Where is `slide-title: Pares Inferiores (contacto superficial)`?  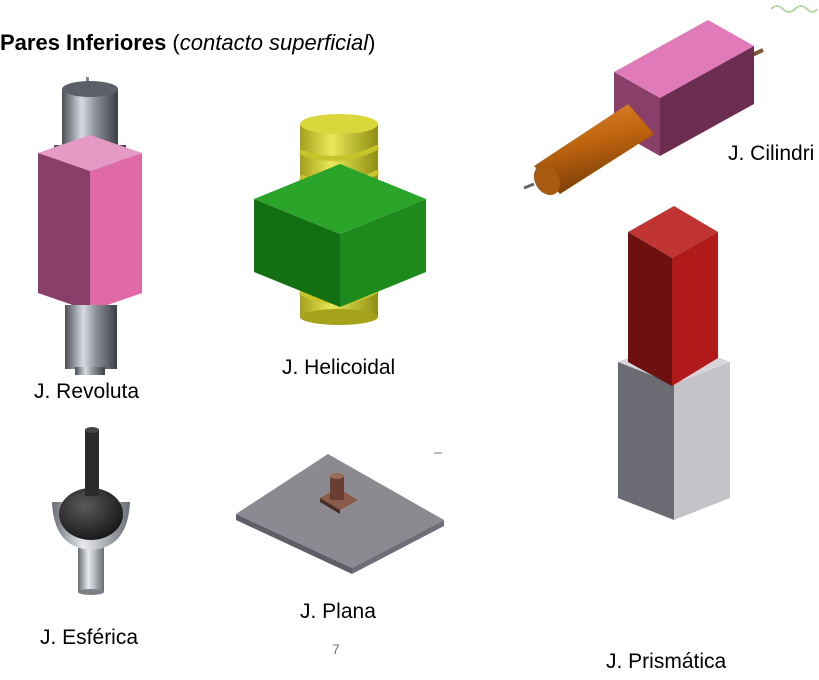 slide-title: Pares Inferiores (contacto superficial) is located at coordinates (188, 42).